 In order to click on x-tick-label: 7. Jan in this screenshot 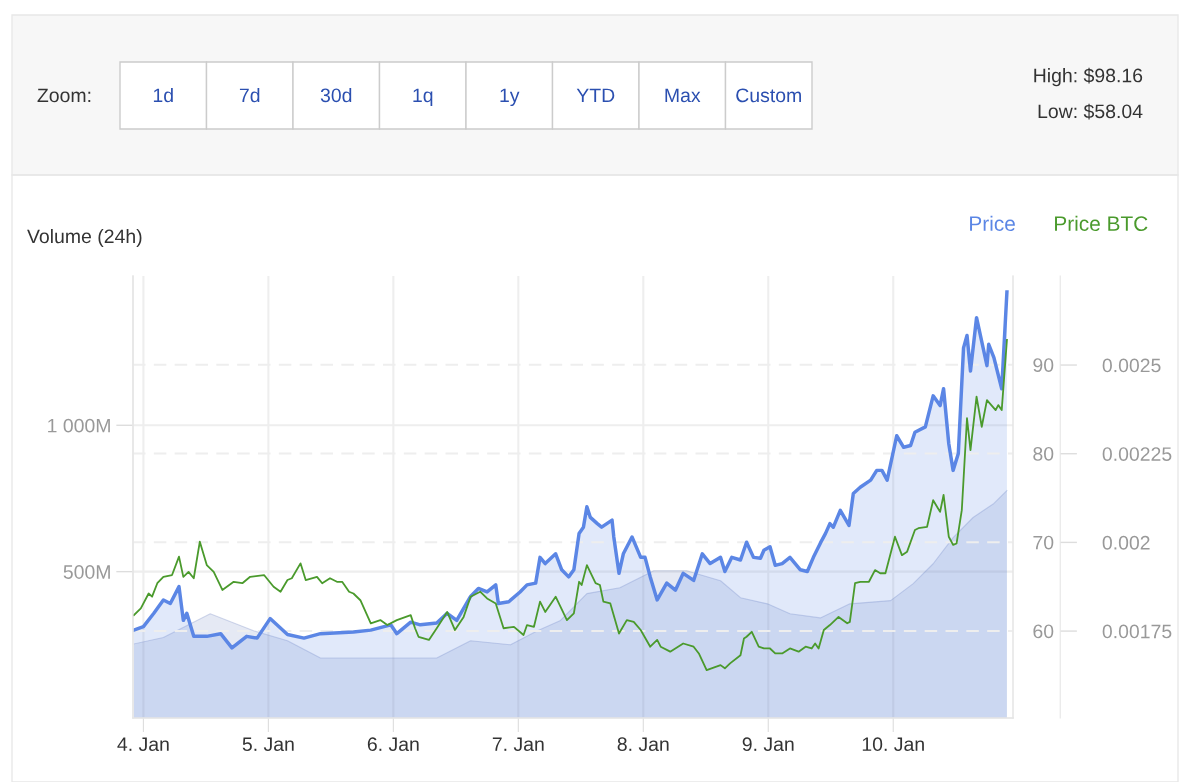, I will do `click(518, 744)`.